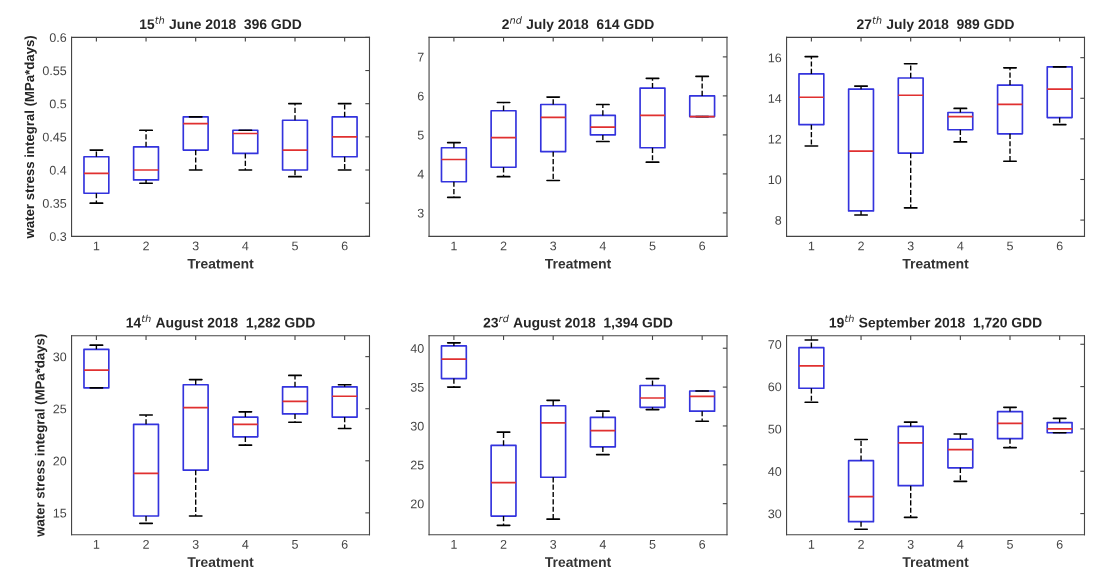 This screenshot has width=1101, height=575. What do you see at coordinates (578, 322) in the screenshot?
I see `chart-title: 23$^{rd}$ August 2018 1,394 GDD` at bounding box center [578, 322].